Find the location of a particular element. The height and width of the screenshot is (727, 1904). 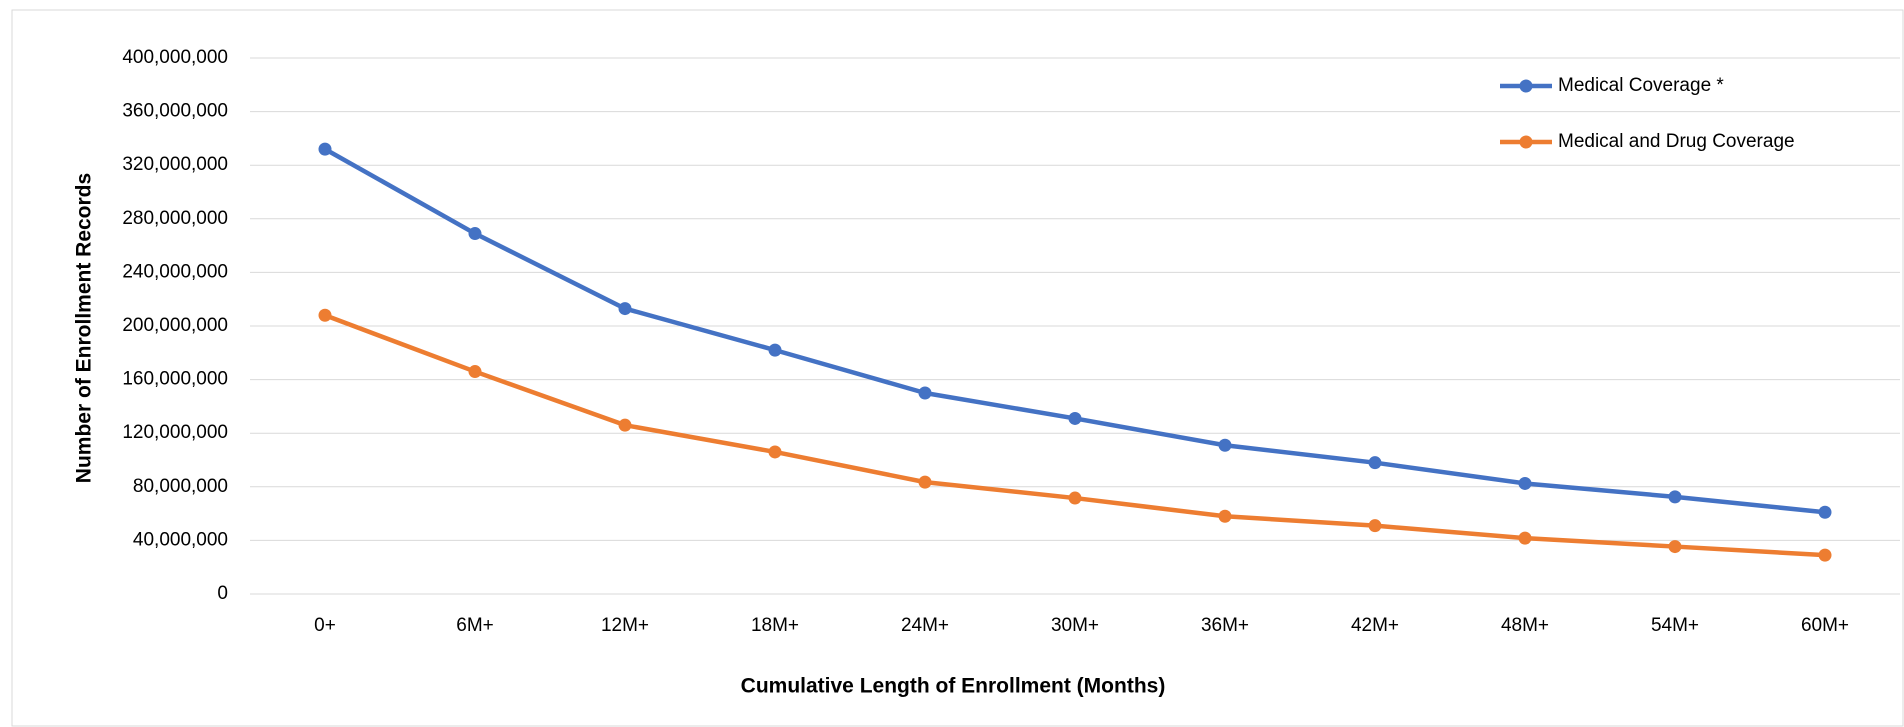

y-tick-label: 400,000,000 is located at coordinates (175, 57).